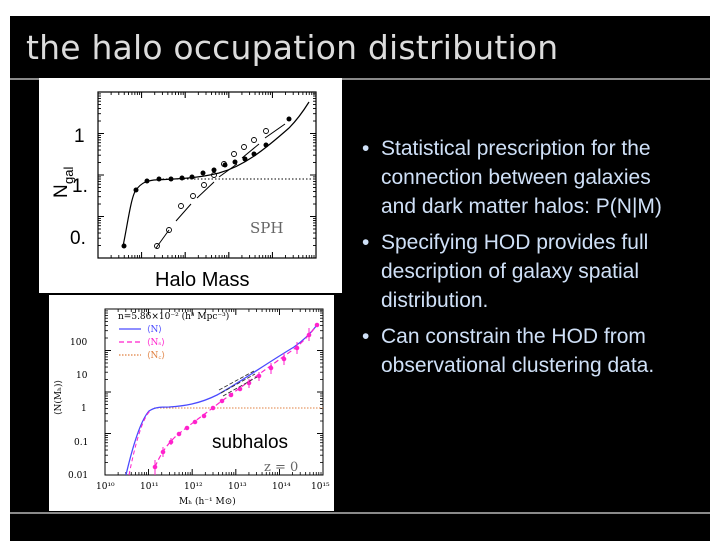 Image resolution: width=720 pixels, height=557 pixels. What do you see at coordinates (281, 467) in the screenshot?
I see `redshift-label: z = 0` at bounding box center [281, 467].